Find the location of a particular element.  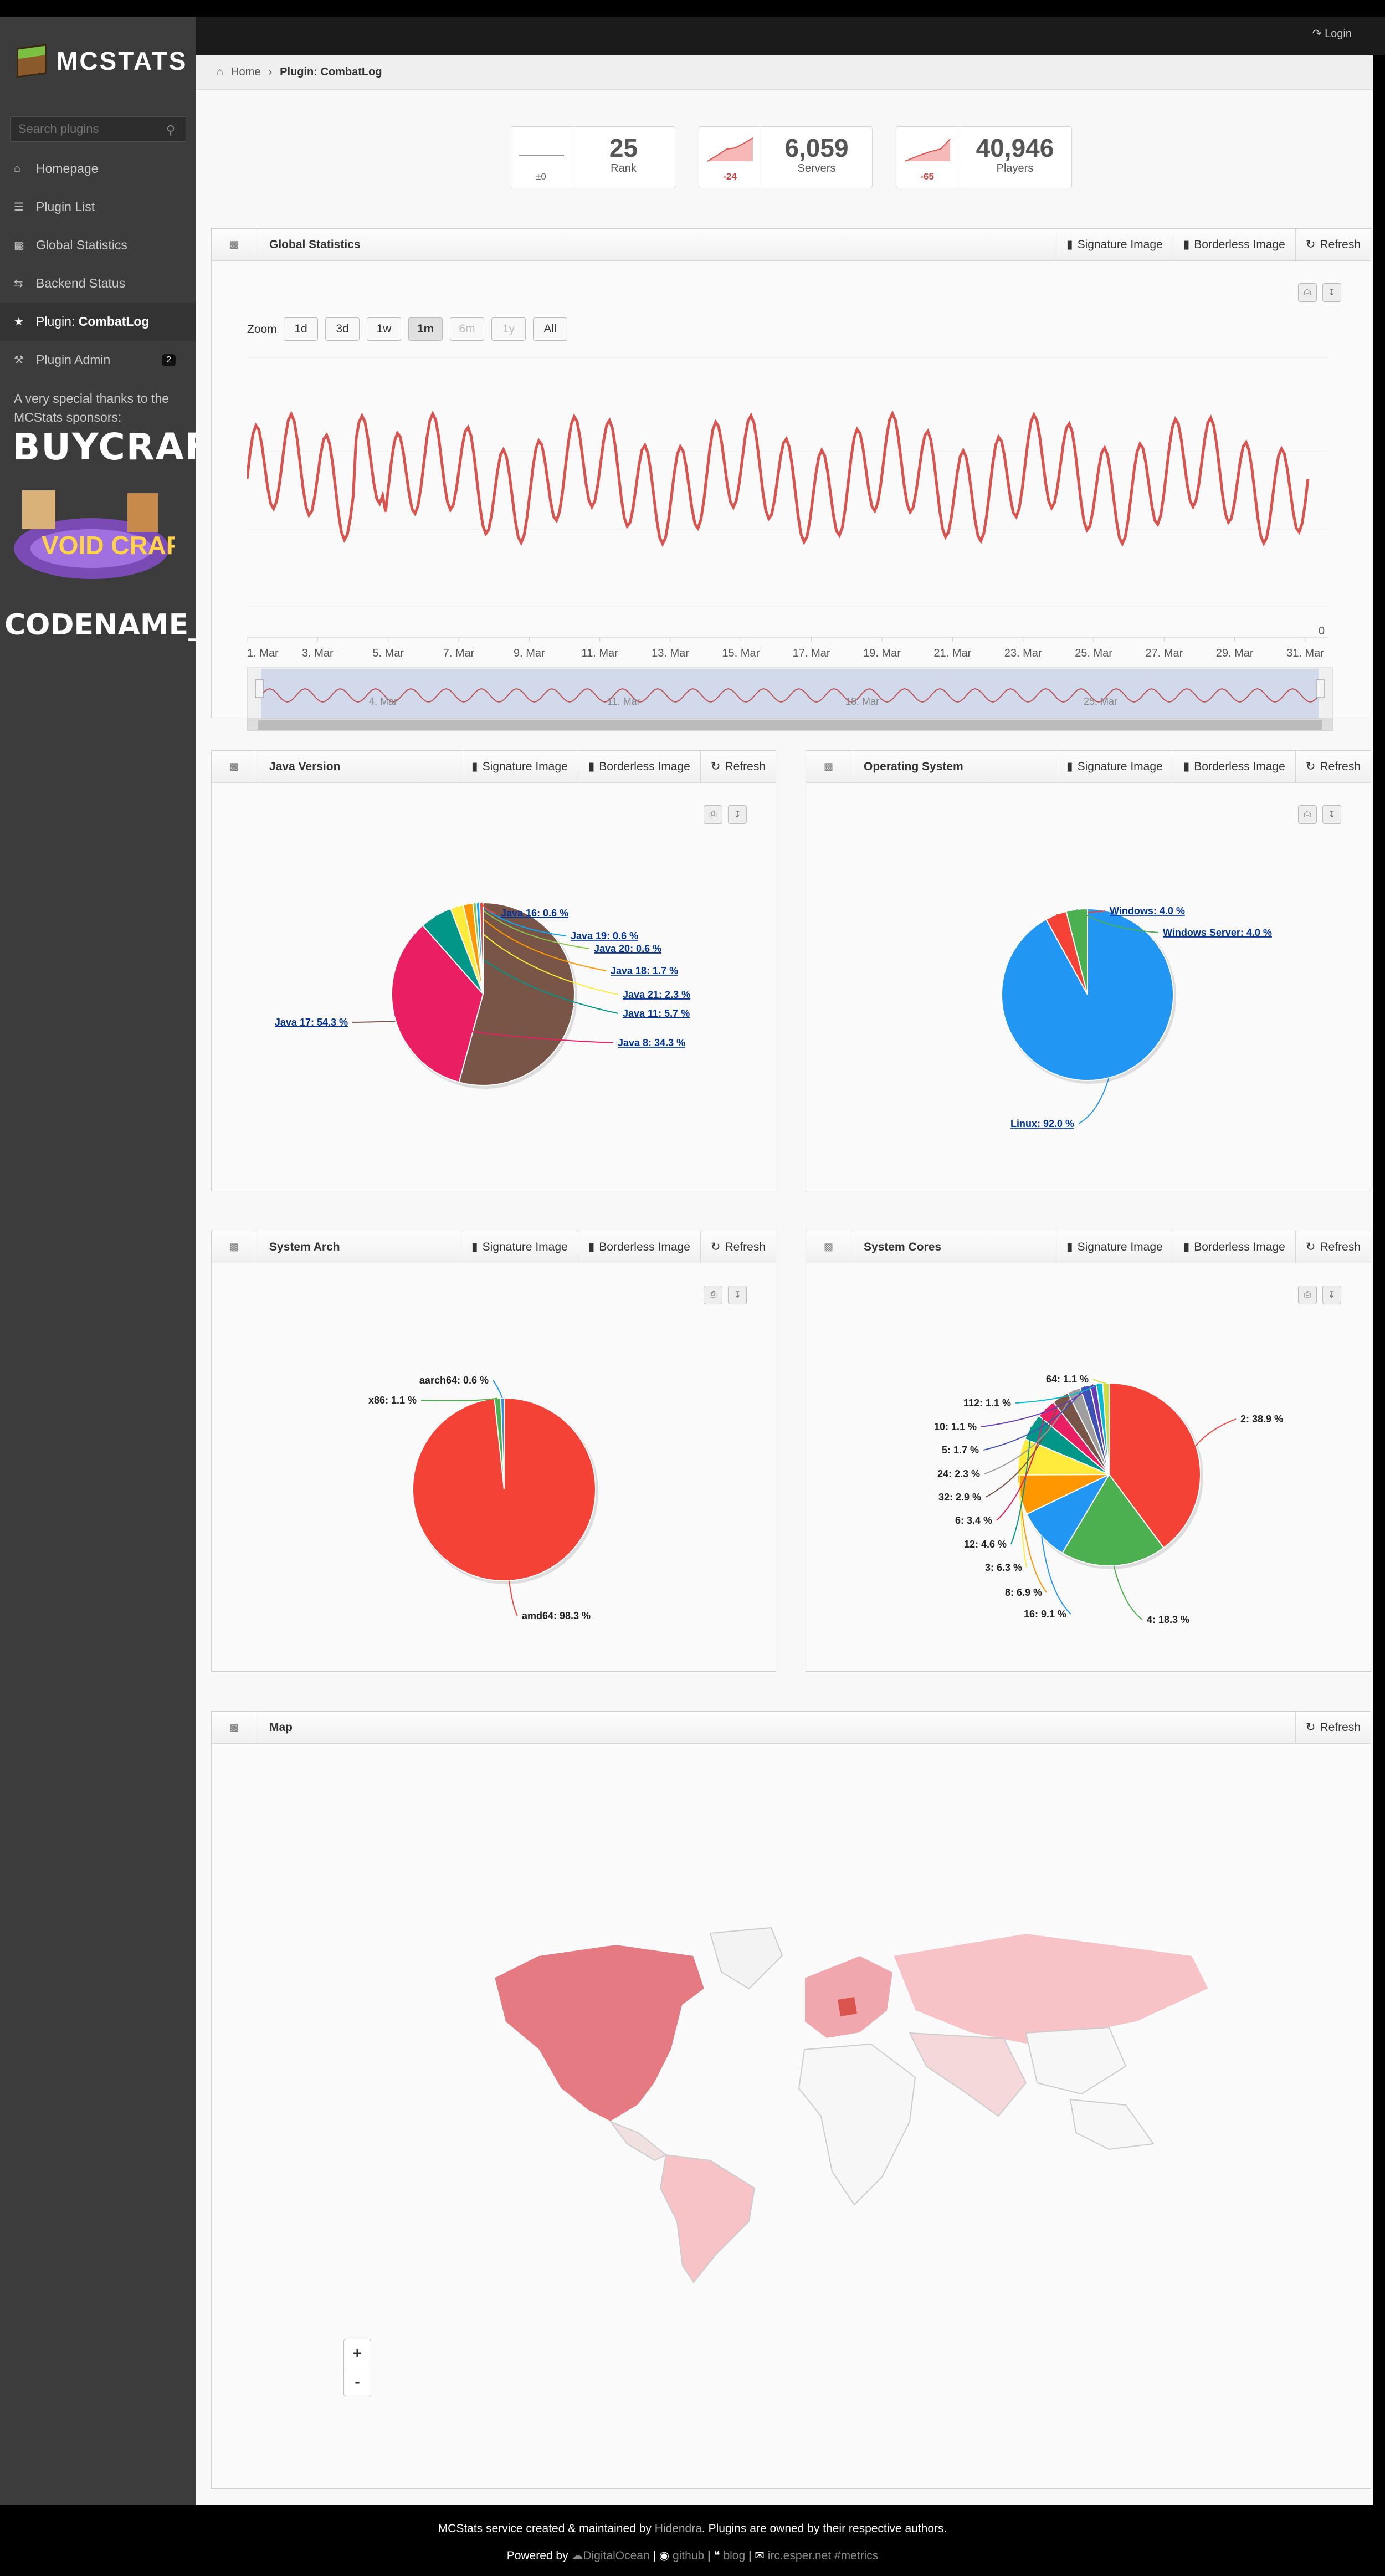

pie-label: amd64: 98.3 % is located at coordinates (556, 1615).